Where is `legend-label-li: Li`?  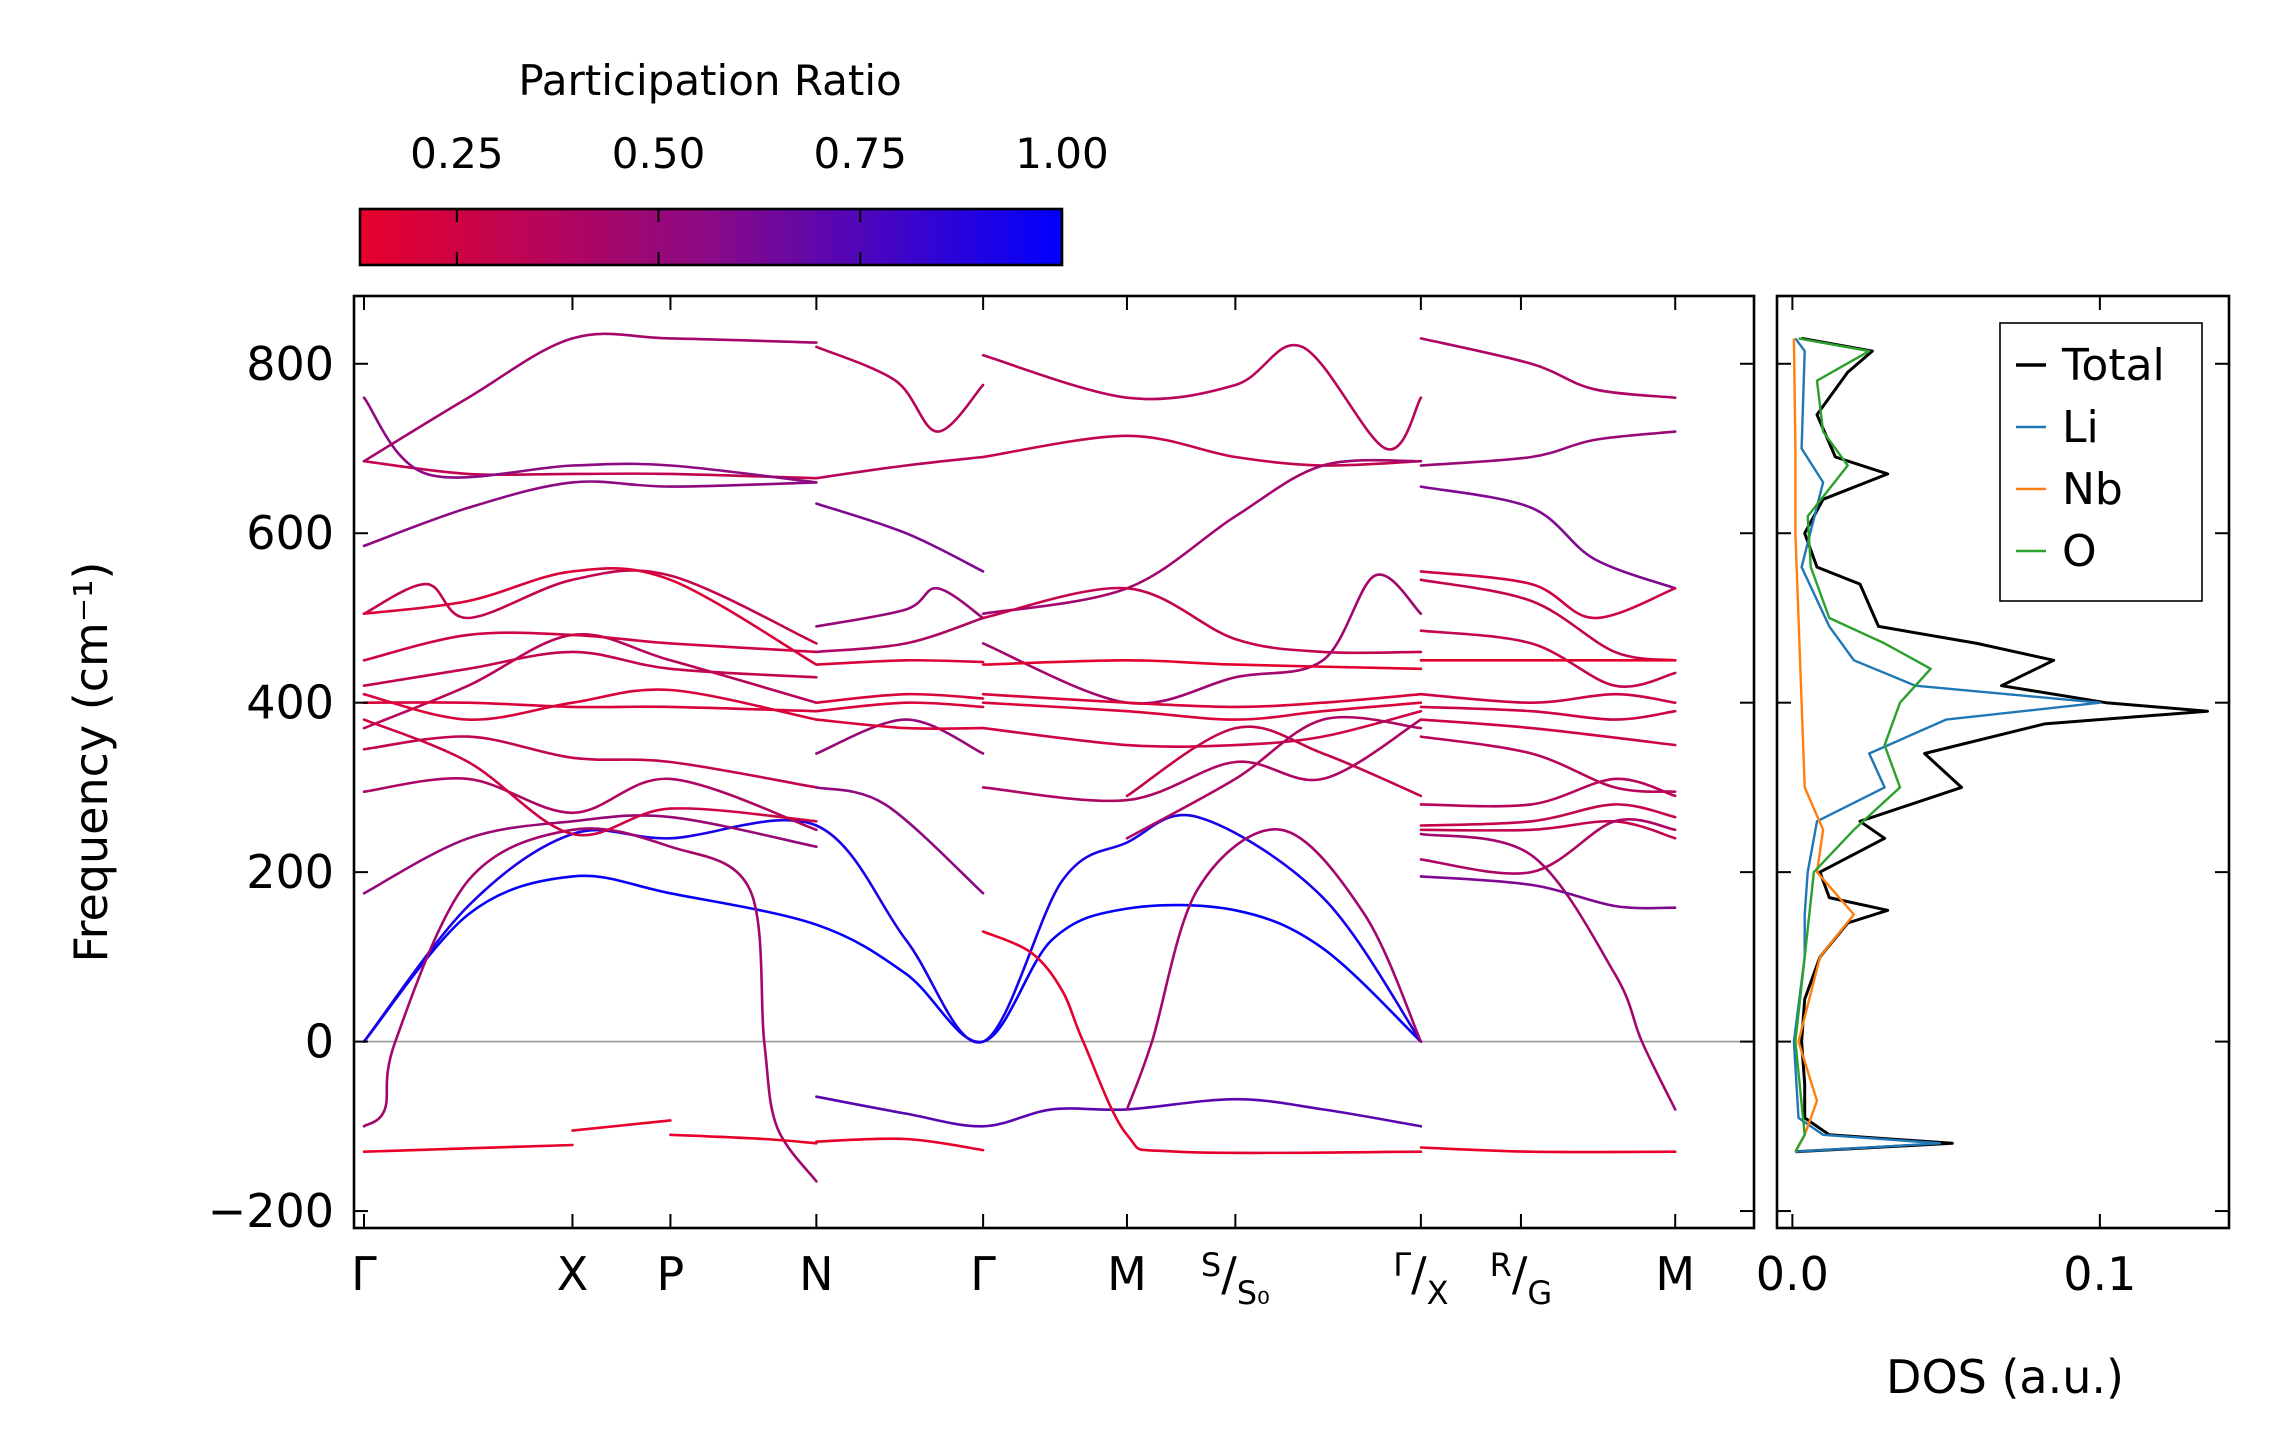 legend-label-li: Li is located at coordinates (2080, 427).